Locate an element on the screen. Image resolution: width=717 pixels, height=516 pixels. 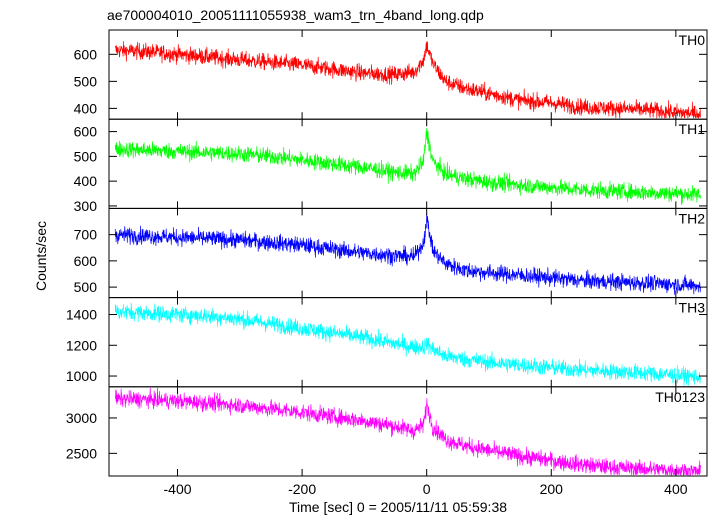
x-tick-label: 200 is located at coordinates (552, 489).